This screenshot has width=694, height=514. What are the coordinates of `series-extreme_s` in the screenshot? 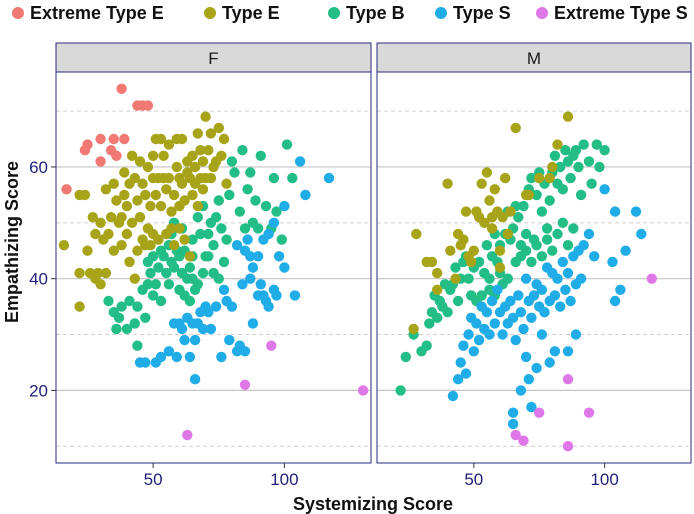 It's located at (583, 362).